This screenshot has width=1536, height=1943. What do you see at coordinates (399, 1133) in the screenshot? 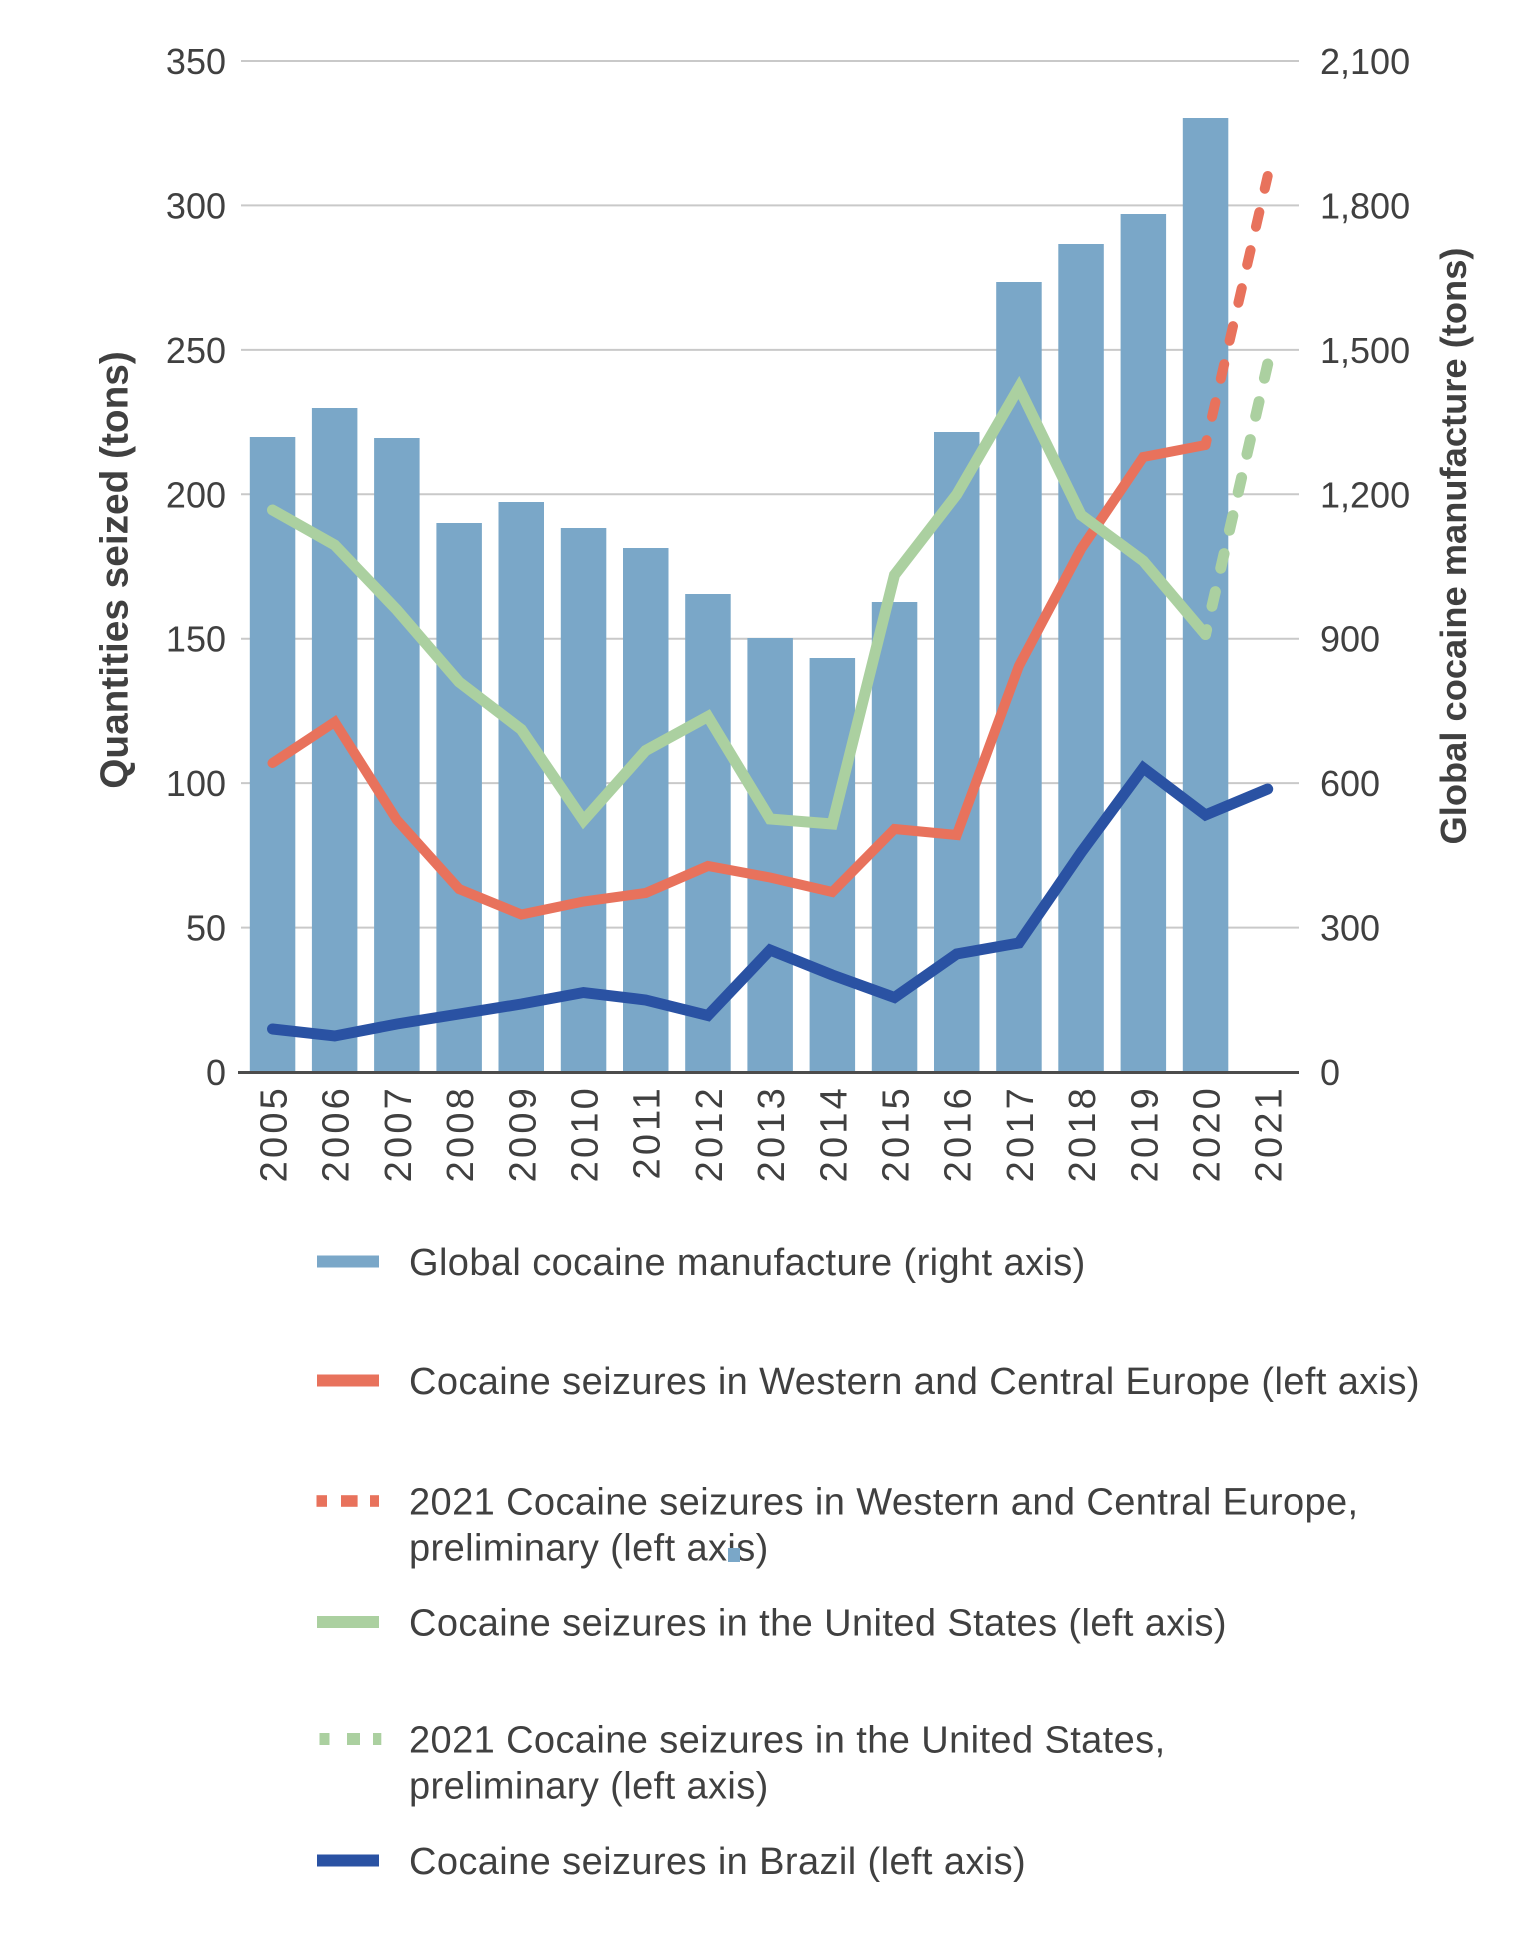
I see `svg-text: 2007` at bounding box center [399, 1133].